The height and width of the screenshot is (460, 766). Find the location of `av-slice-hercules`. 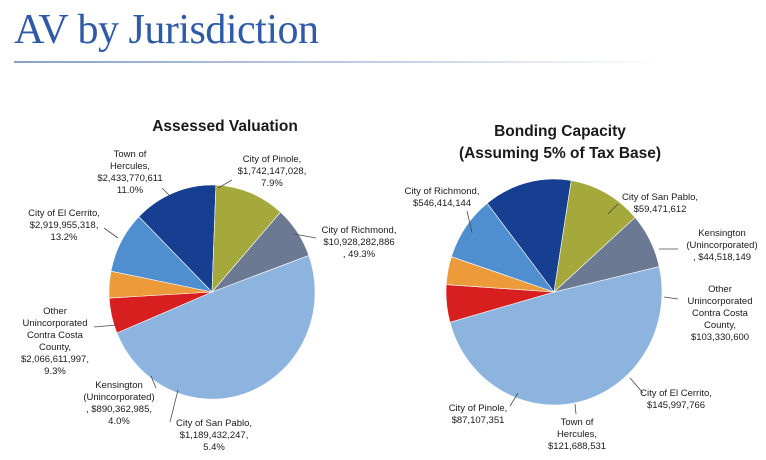

av-slice-hercules is located at coordinates (246, 238).